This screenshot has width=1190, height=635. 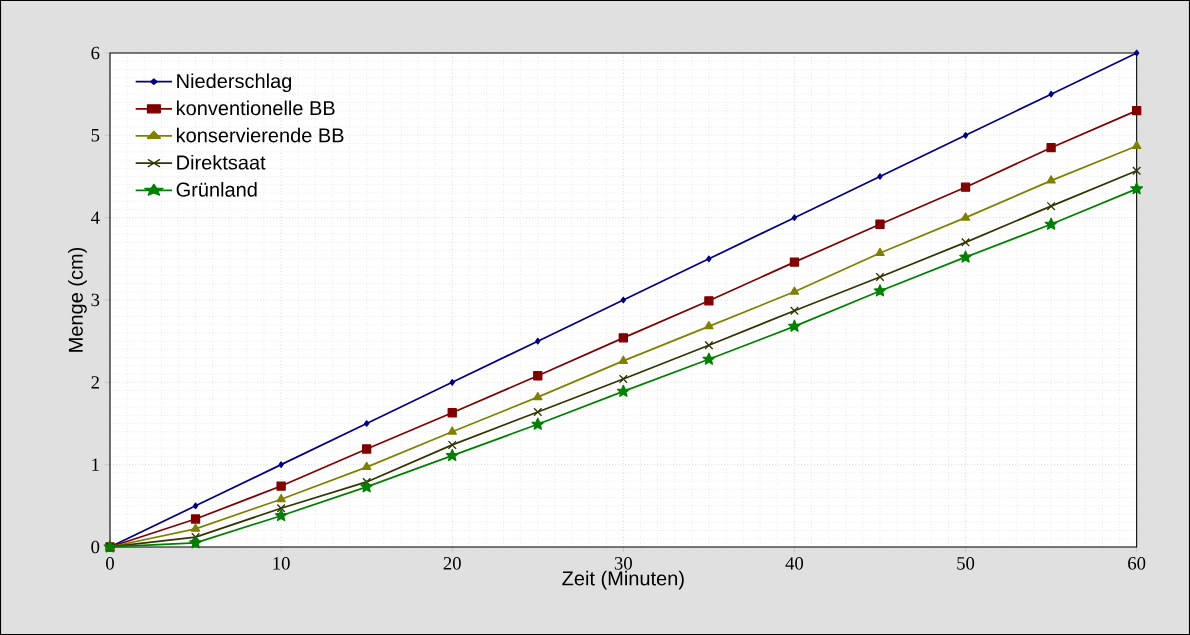 What do you see at coordinates (95, 135) in the screenshot?
I see `y-tick-label: 5` at bounding box center [95, 135].